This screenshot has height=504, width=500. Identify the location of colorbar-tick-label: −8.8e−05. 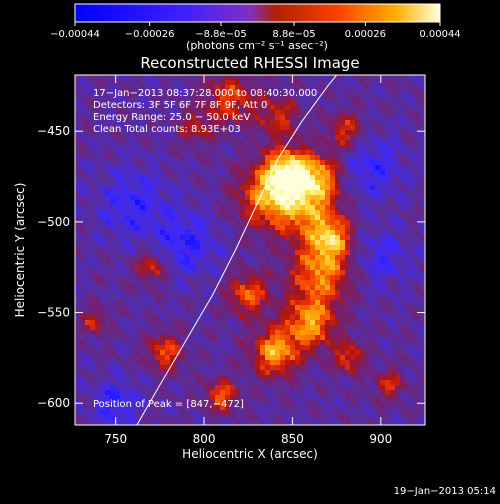
(221, 34).